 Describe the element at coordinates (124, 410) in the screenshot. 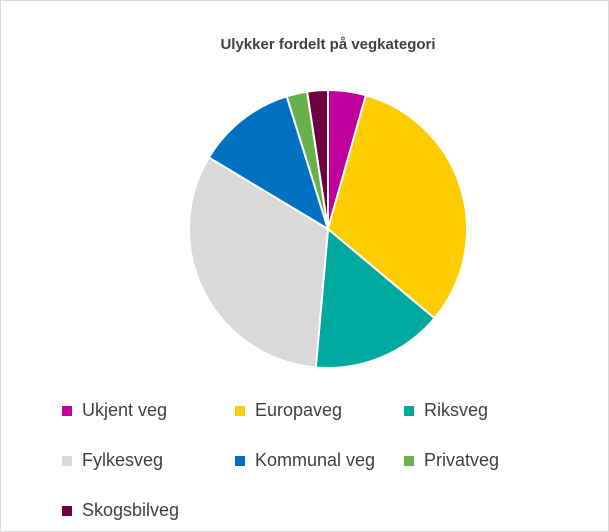

I see `legend-label: Ukjent veg` at that location.